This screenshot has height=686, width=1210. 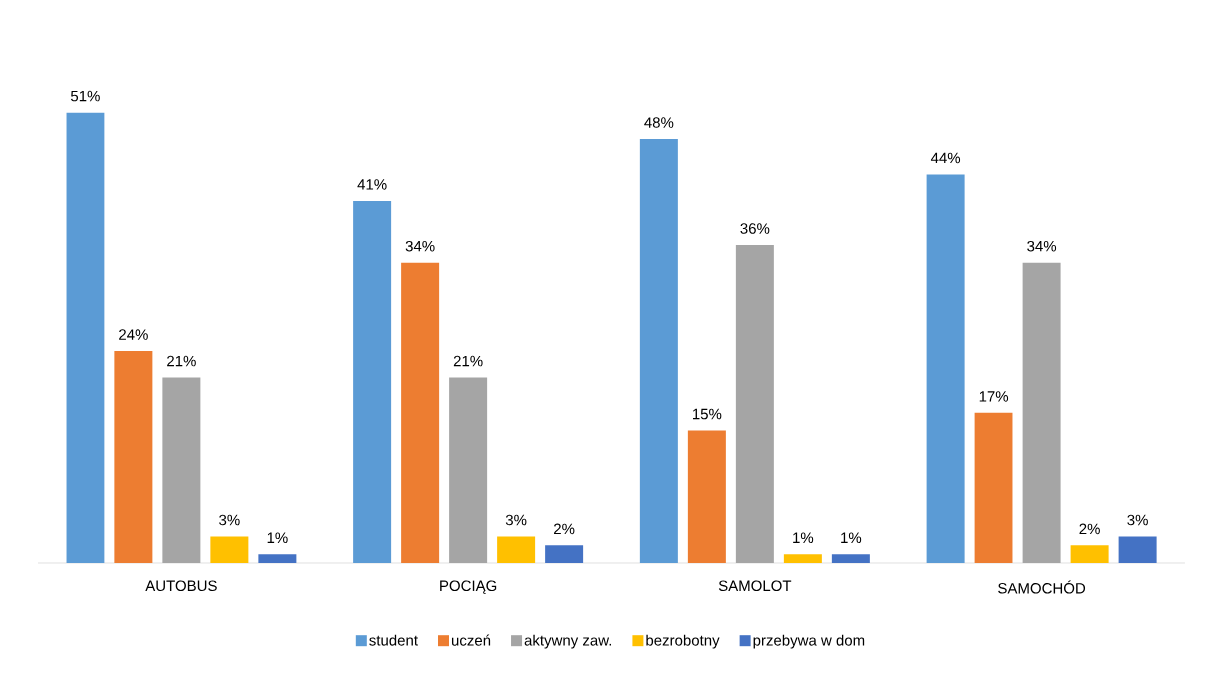 What do you see at coordinates (372, 184) in the screenshot?
I see `data-label: 41%` at bounding box center [372, 184].